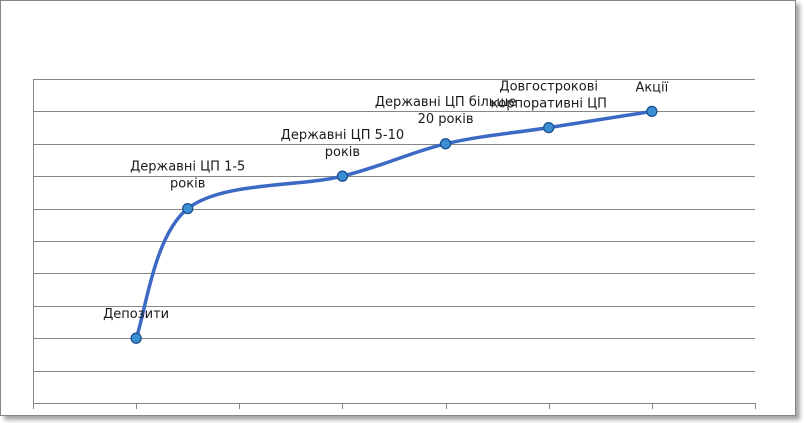 The image size is (804, 423). I want to click on data-label-line: Довгострокові, so click(548, 87).